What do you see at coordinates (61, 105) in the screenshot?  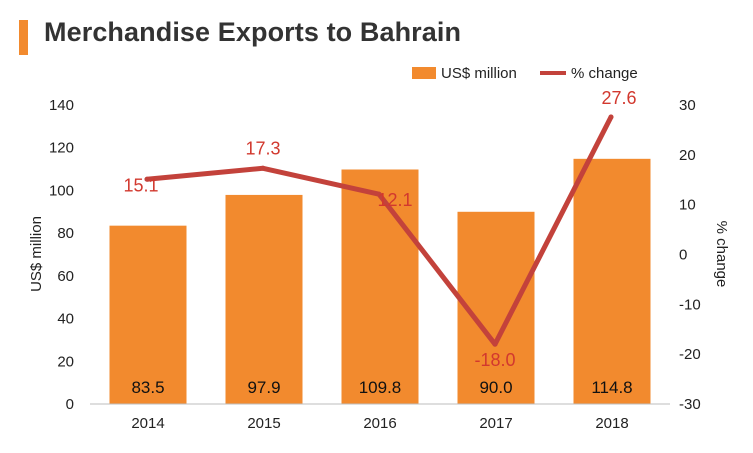 I see `left-tick-label: 140` at bounding box center [61, 105].